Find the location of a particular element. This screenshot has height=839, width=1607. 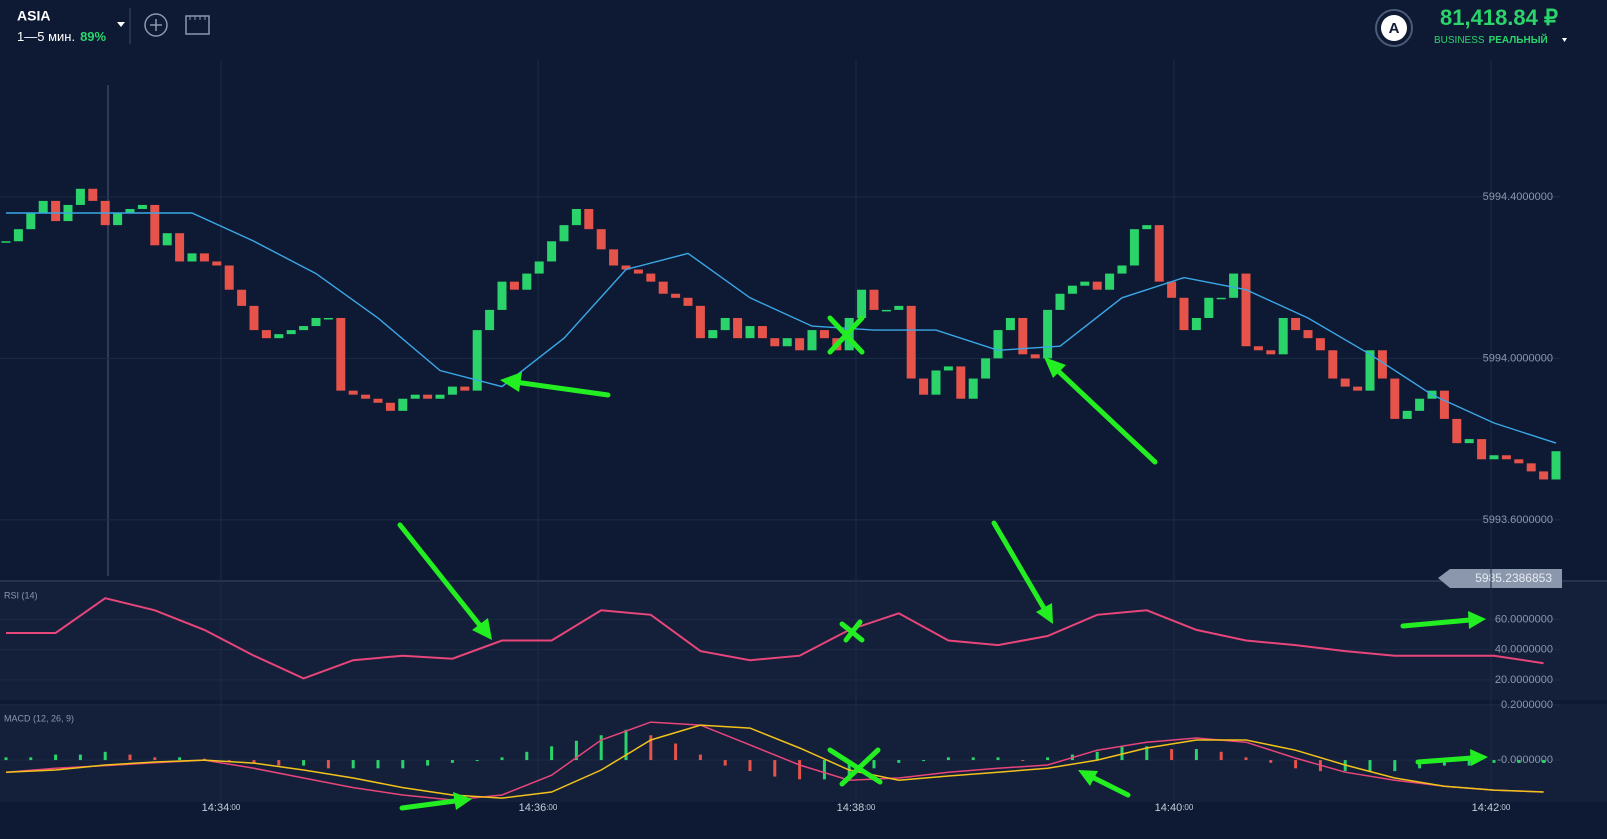

avatar-letter: A is located at coordinates (1394, 28).